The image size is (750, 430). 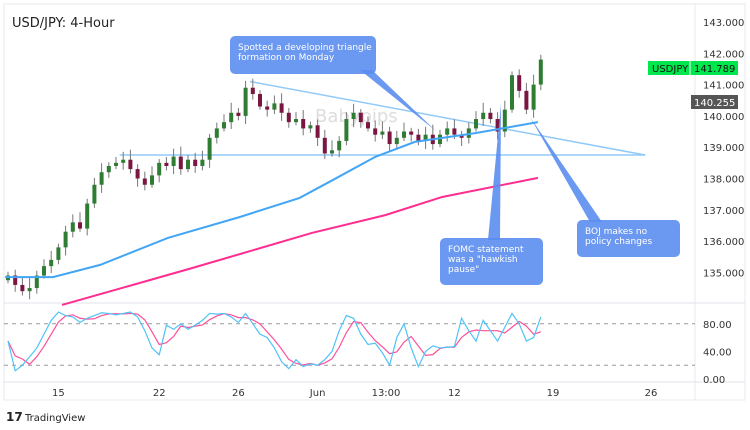 What do you see at coordinates (717, 325) in the screenshot?
I see `stoch-tick-label: 80.00` at bounding box center [717, 325].